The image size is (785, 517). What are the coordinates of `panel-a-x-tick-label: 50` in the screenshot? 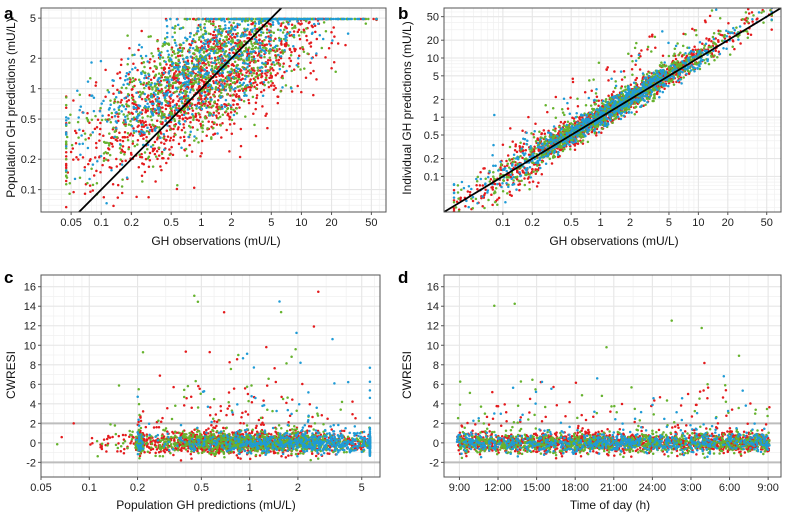 It's located at (371, 223).